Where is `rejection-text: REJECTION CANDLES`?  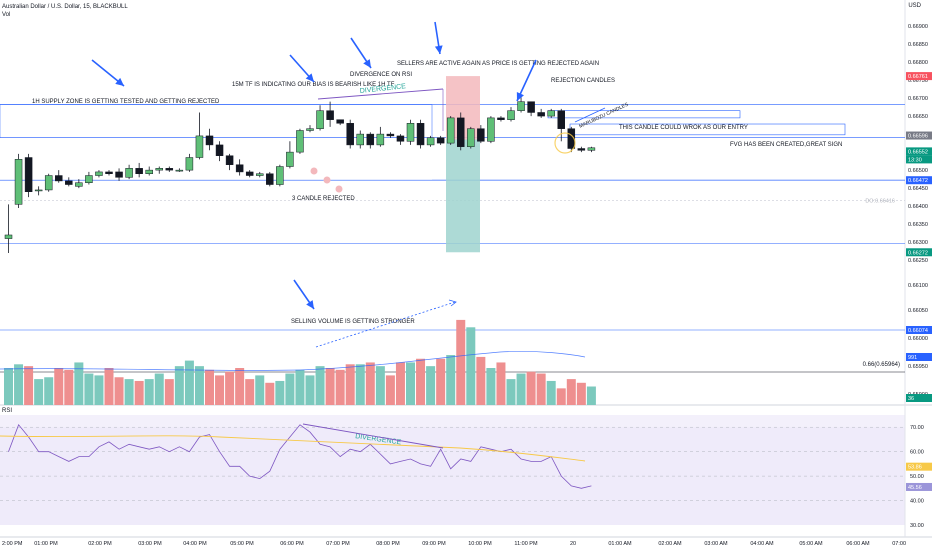 rejection-text: REJECTION CANDLES is located at coordinates (583, 81).